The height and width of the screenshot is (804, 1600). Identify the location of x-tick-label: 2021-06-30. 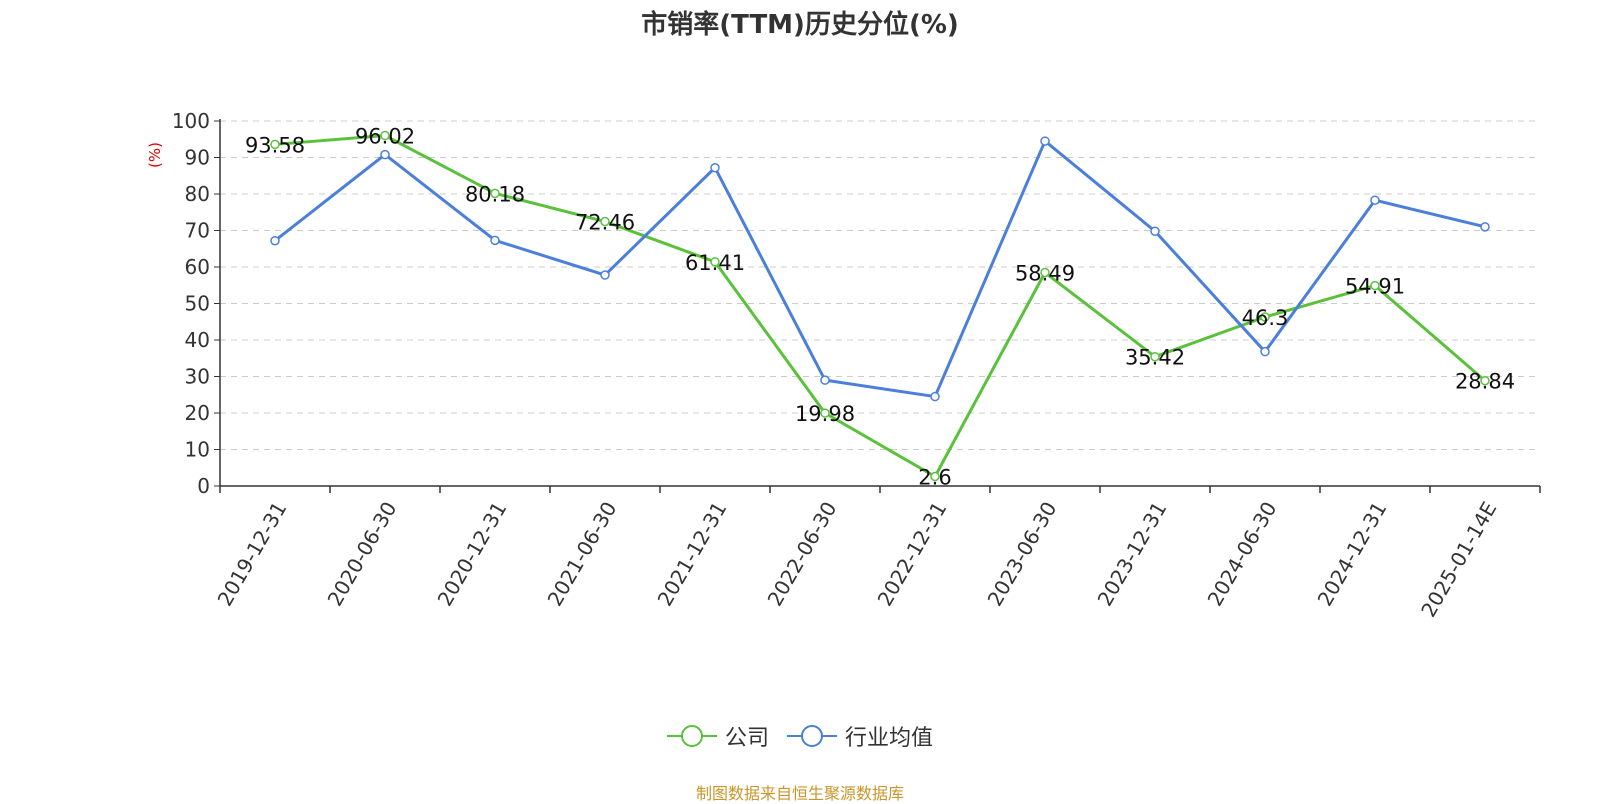
(582, 554).